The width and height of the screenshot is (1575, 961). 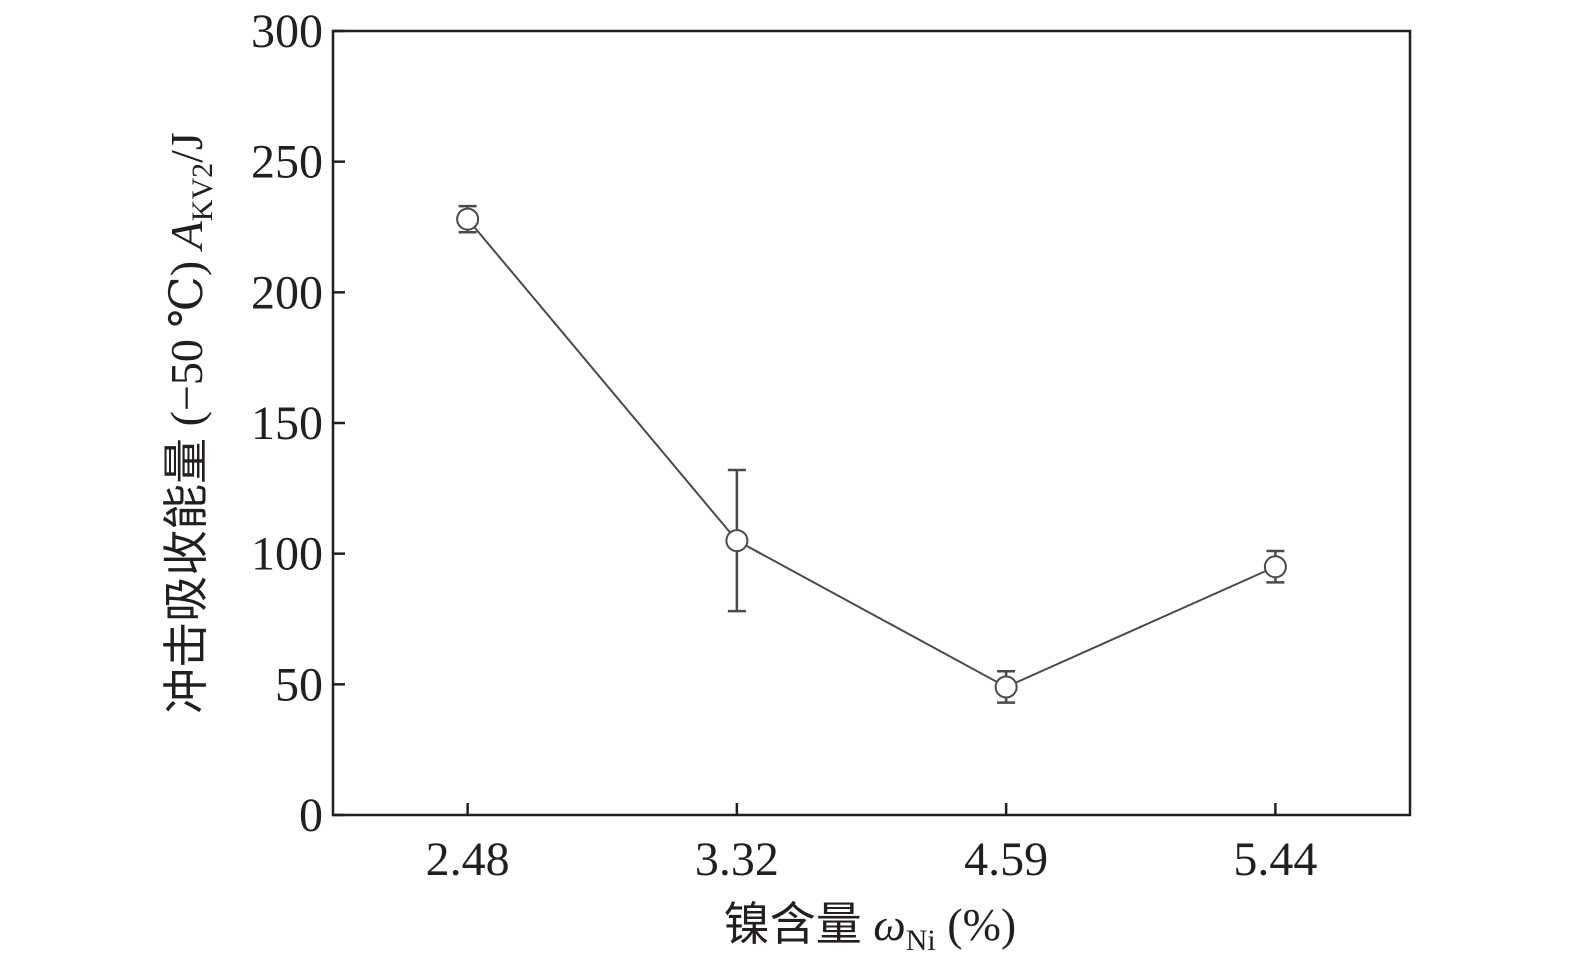 What do you see at coordinates (1275, 859) in the screenshot?
I see `x-tick-label: 5.44` at bounding box center [1275, 859].